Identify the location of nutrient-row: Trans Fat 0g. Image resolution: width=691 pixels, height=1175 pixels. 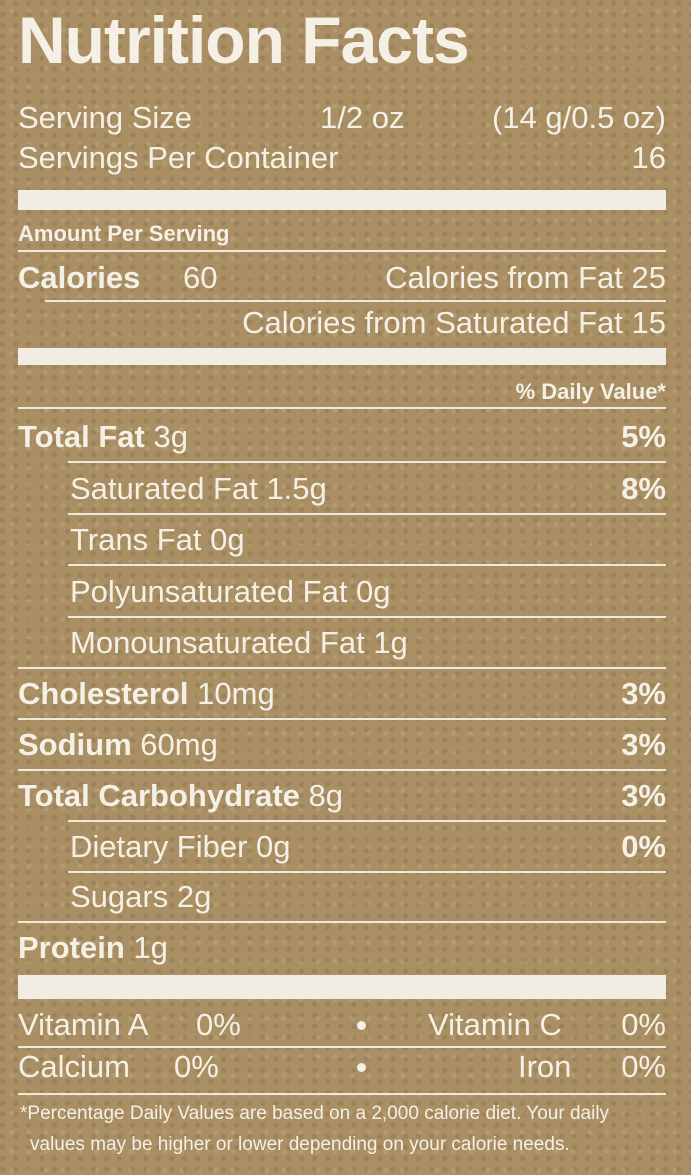
(368, 540).